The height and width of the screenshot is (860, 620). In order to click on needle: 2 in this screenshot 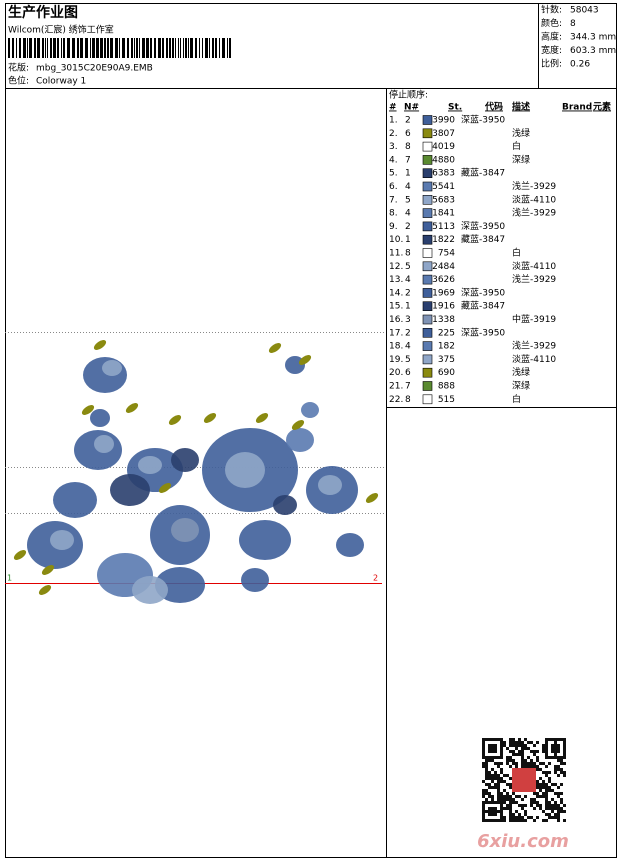, I will do `click(408, 227)`.